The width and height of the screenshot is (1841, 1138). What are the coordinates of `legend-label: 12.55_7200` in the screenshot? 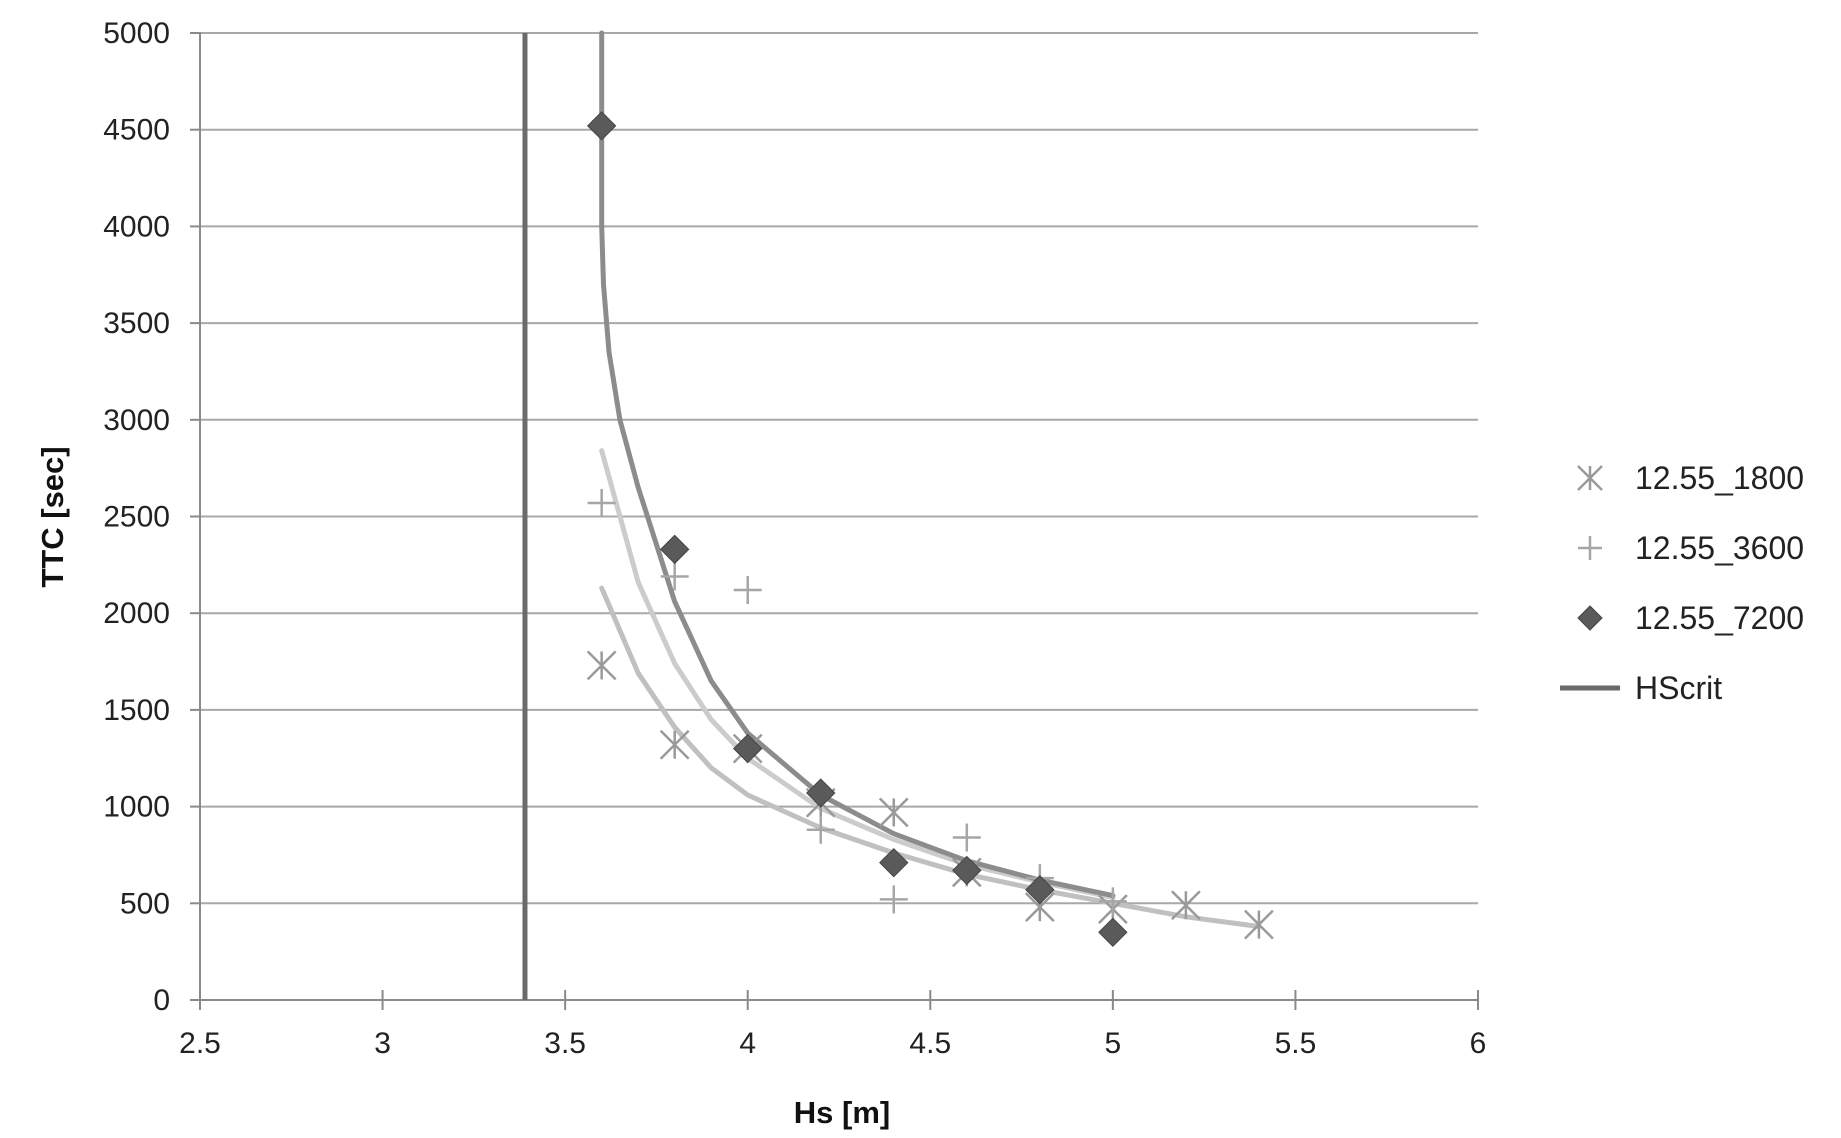 It's located at (1719, 618).